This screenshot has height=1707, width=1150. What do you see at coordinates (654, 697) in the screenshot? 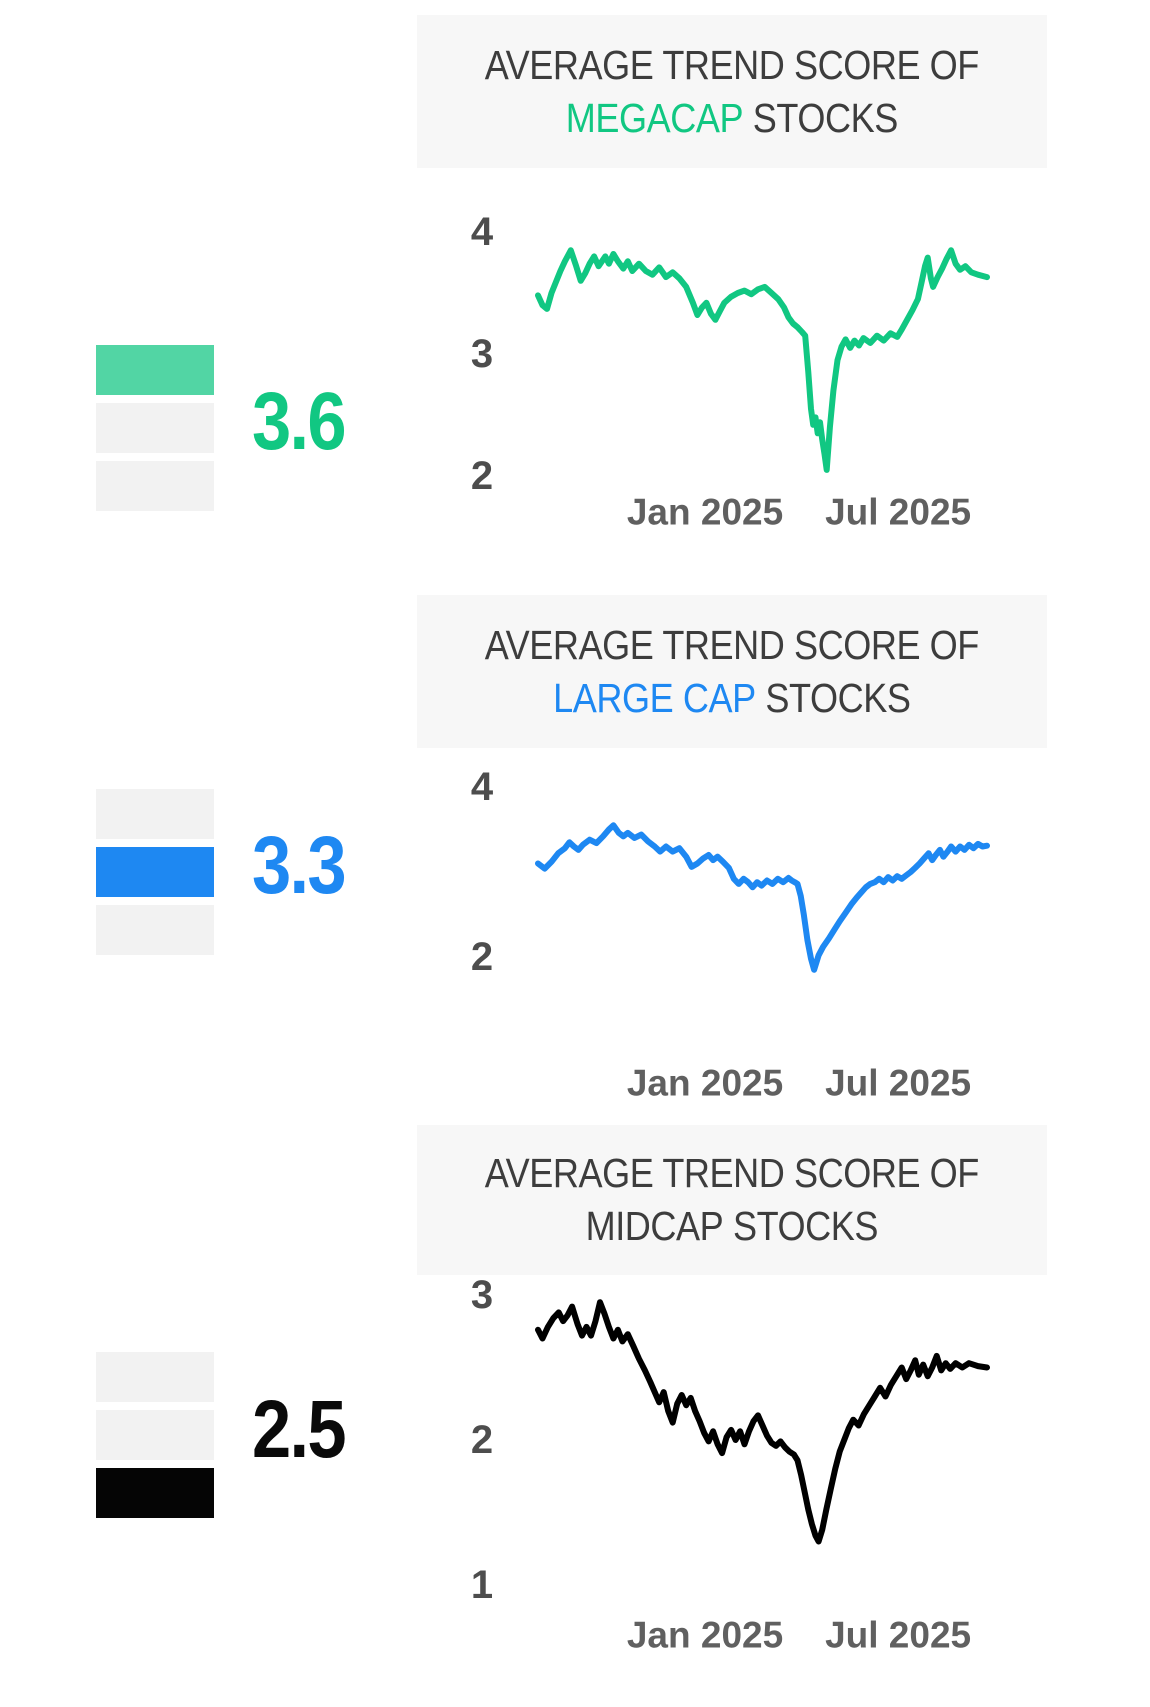
I see `cap-segment-label: LARGE CAP` at bounding box center [654, 697].